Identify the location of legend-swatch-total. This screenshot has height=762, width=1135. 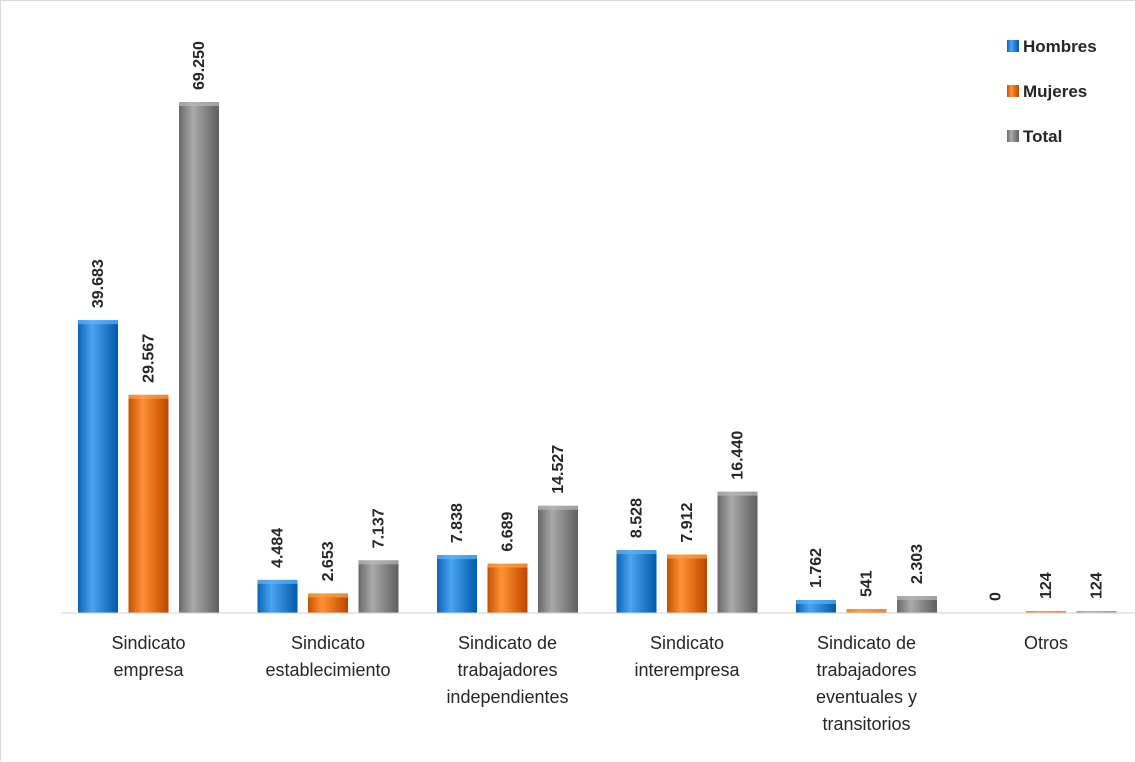
(1013, 136).